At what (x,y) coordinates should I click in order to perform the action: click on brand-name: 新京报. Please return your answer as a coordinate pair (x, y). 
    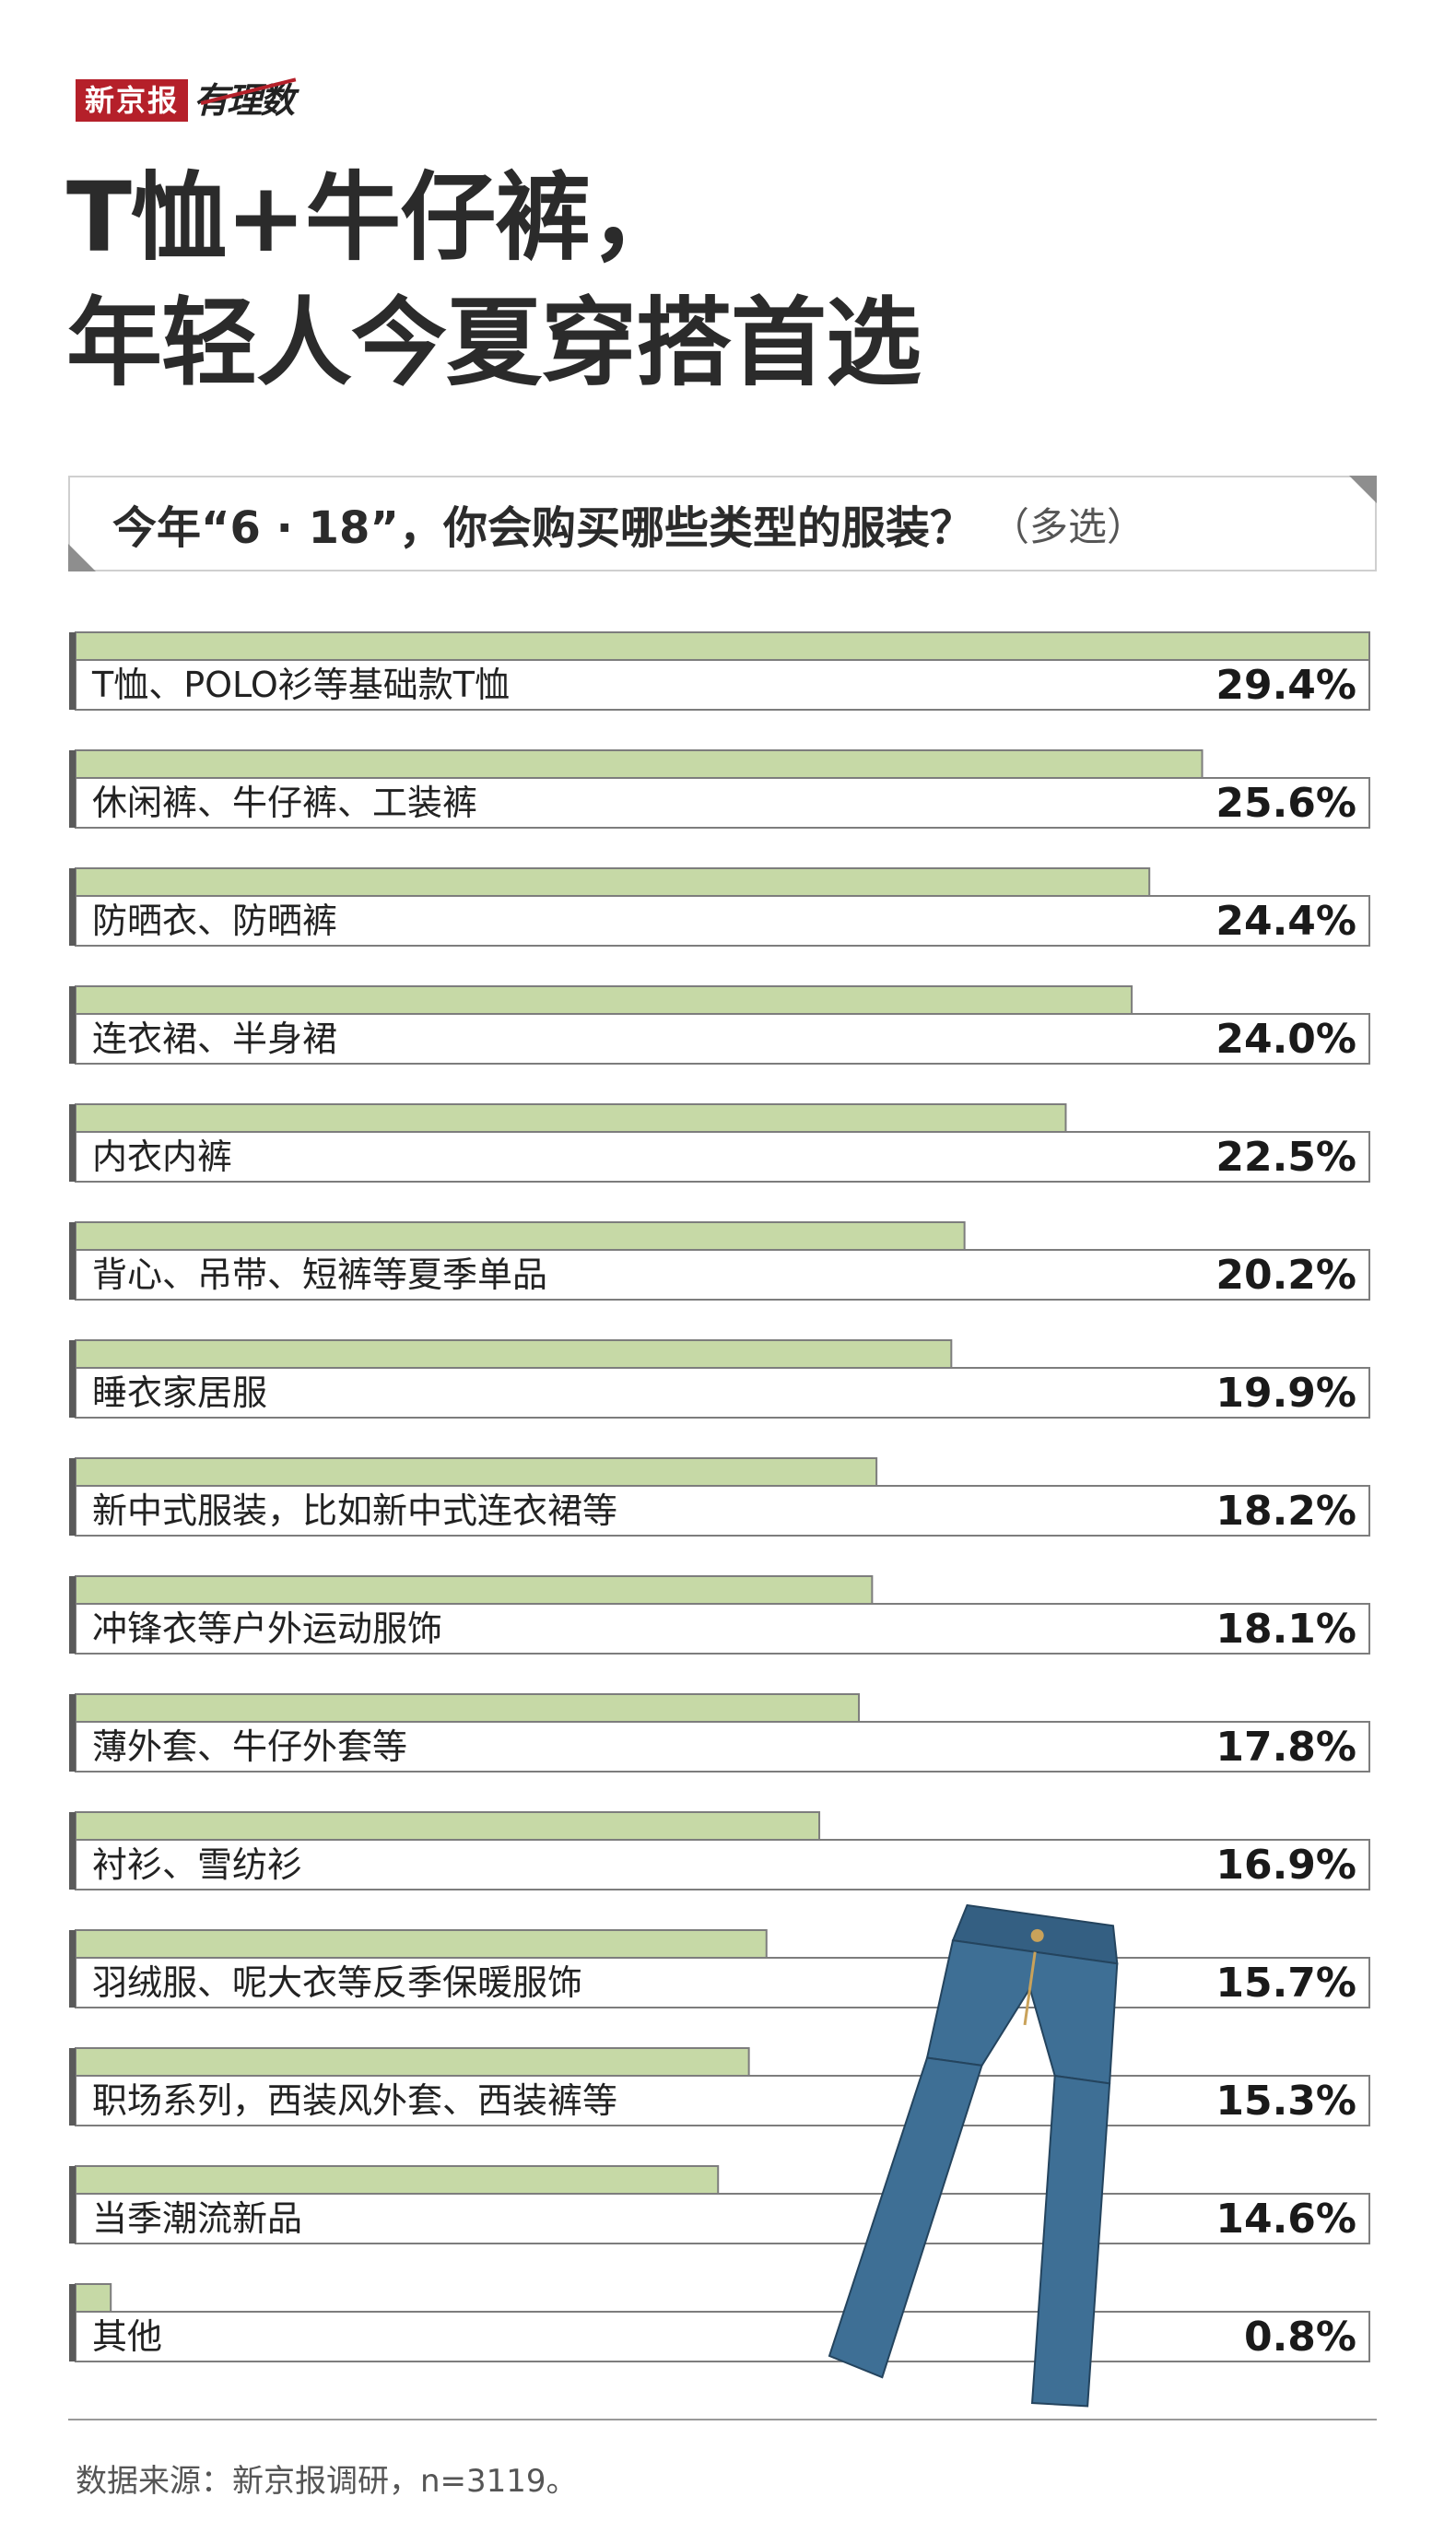
    Looking at the image, I should click on (132, 101).